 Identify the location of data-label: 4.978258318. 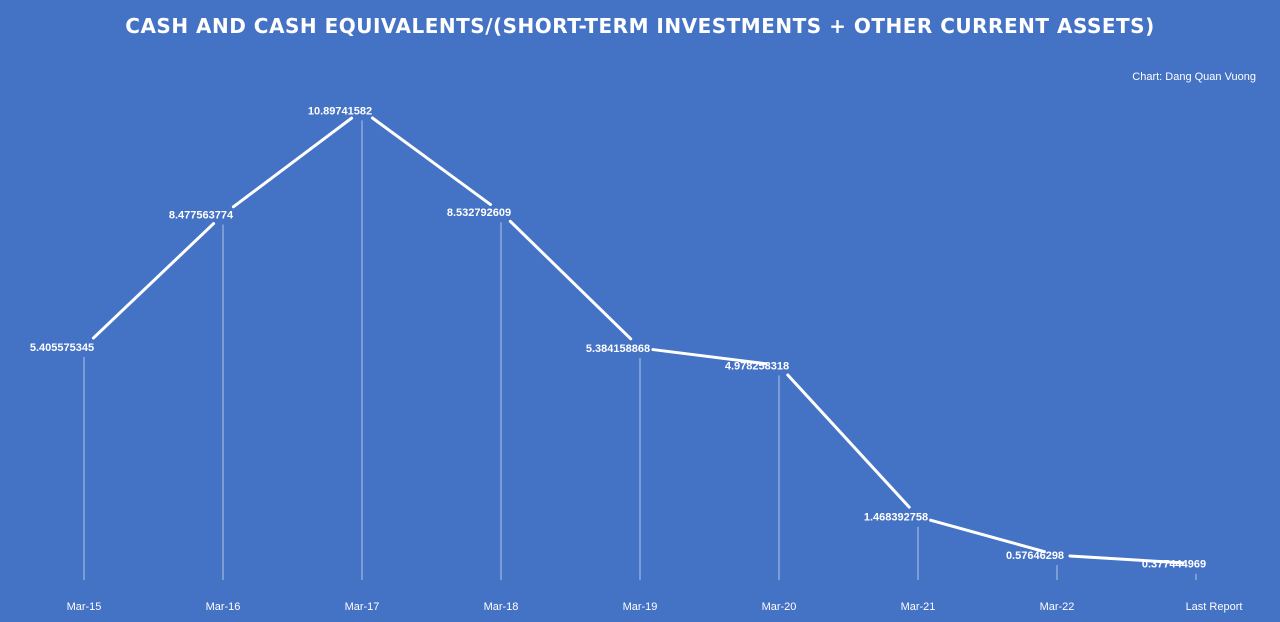
(757, 366).